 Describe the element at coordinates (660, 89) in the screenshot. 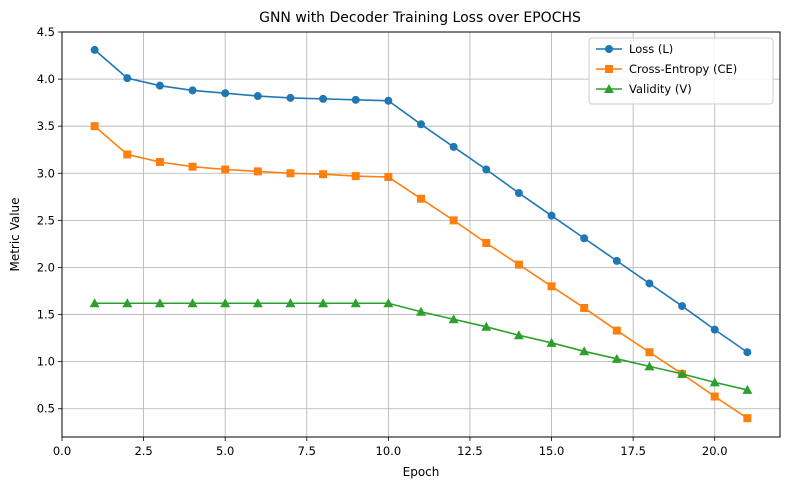

I see `legend-label: Validity (V)` at that location.